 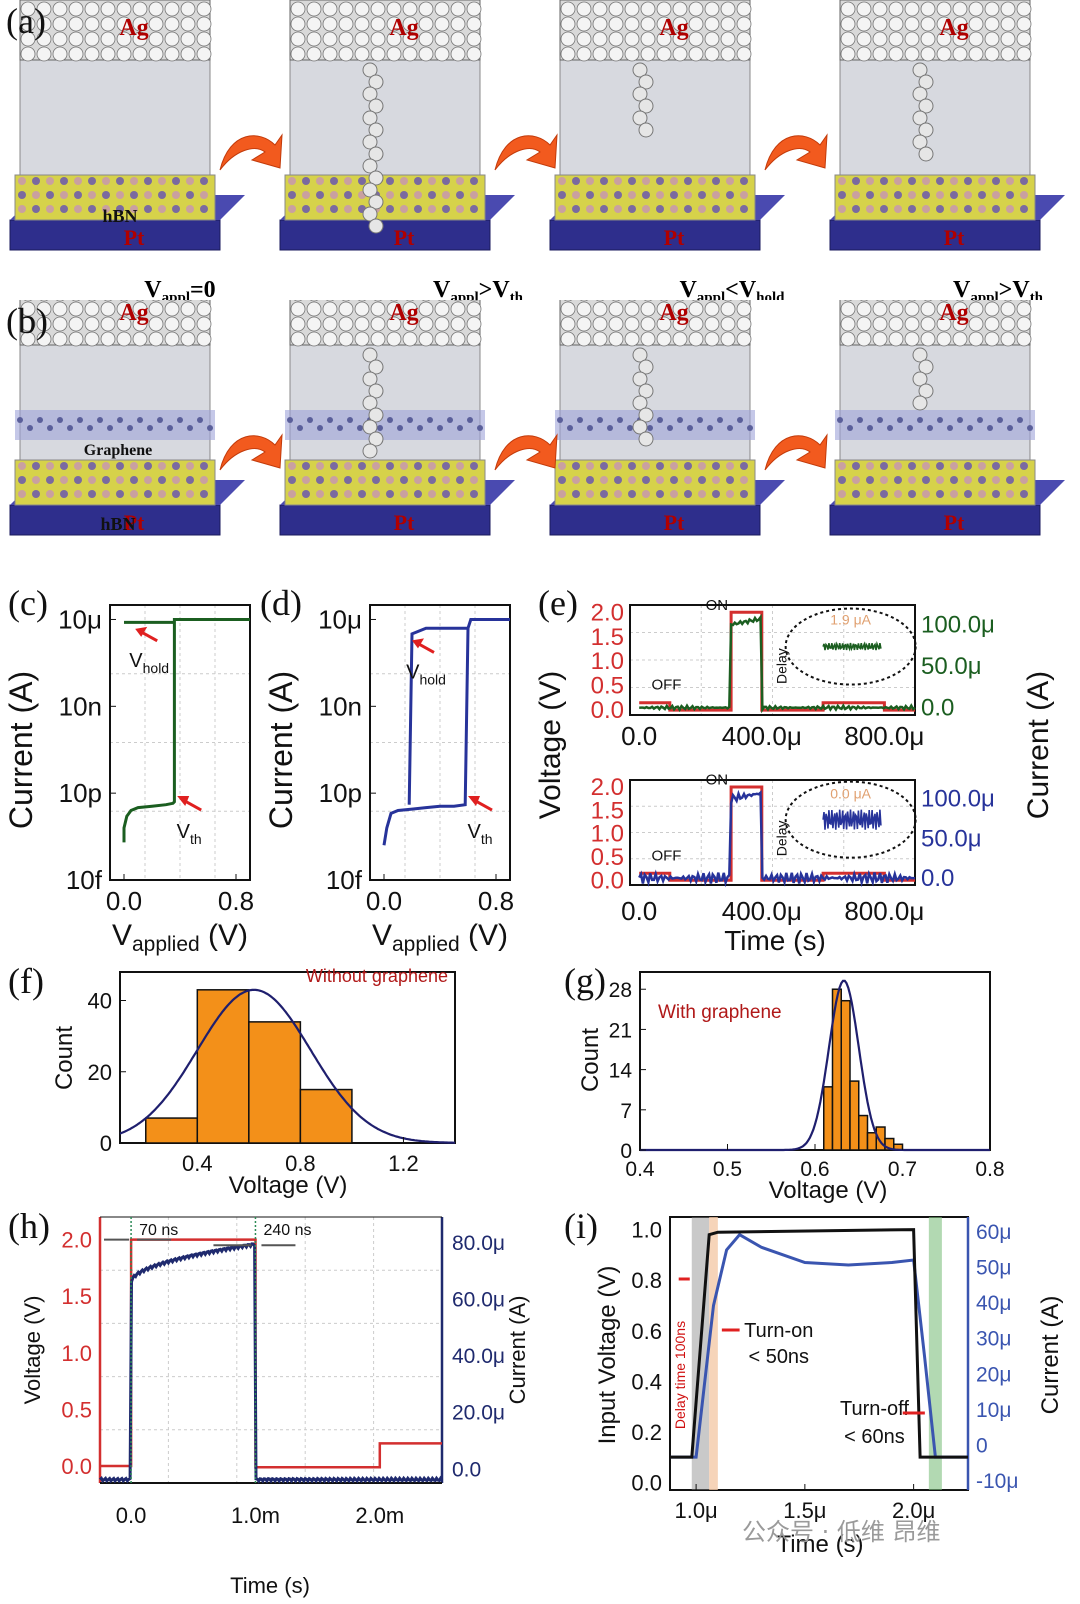 What do you see at coordinates (106, 1143) in the screenshot?
I see `y-tick-label: 0` at bounding box center [106, 1143].